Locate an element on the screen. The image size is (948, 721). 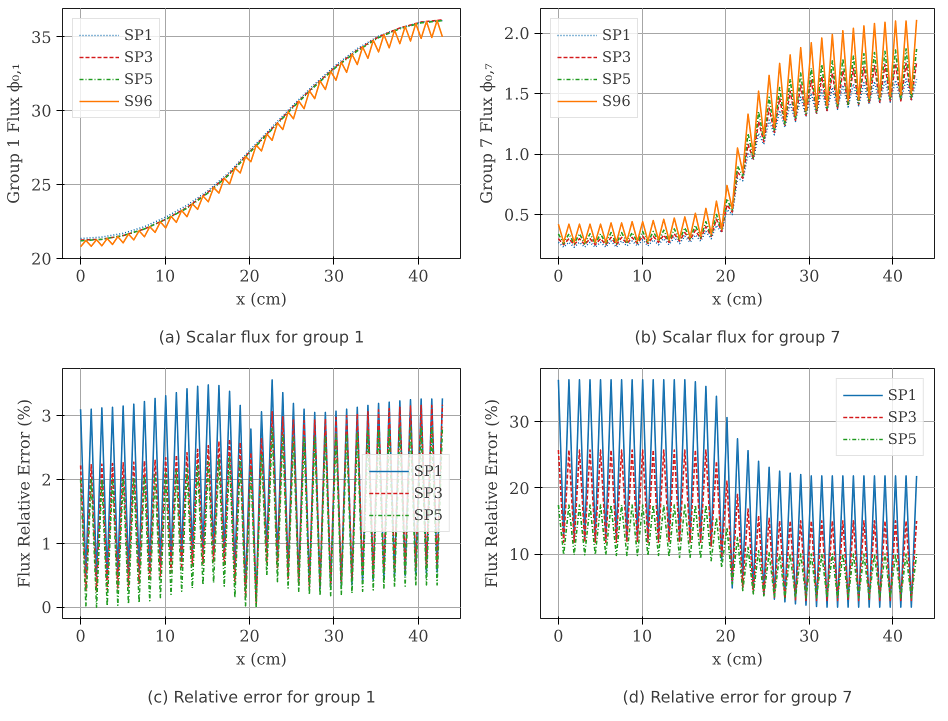
y-tick-label: 1 is located at coordinates (46, 544).